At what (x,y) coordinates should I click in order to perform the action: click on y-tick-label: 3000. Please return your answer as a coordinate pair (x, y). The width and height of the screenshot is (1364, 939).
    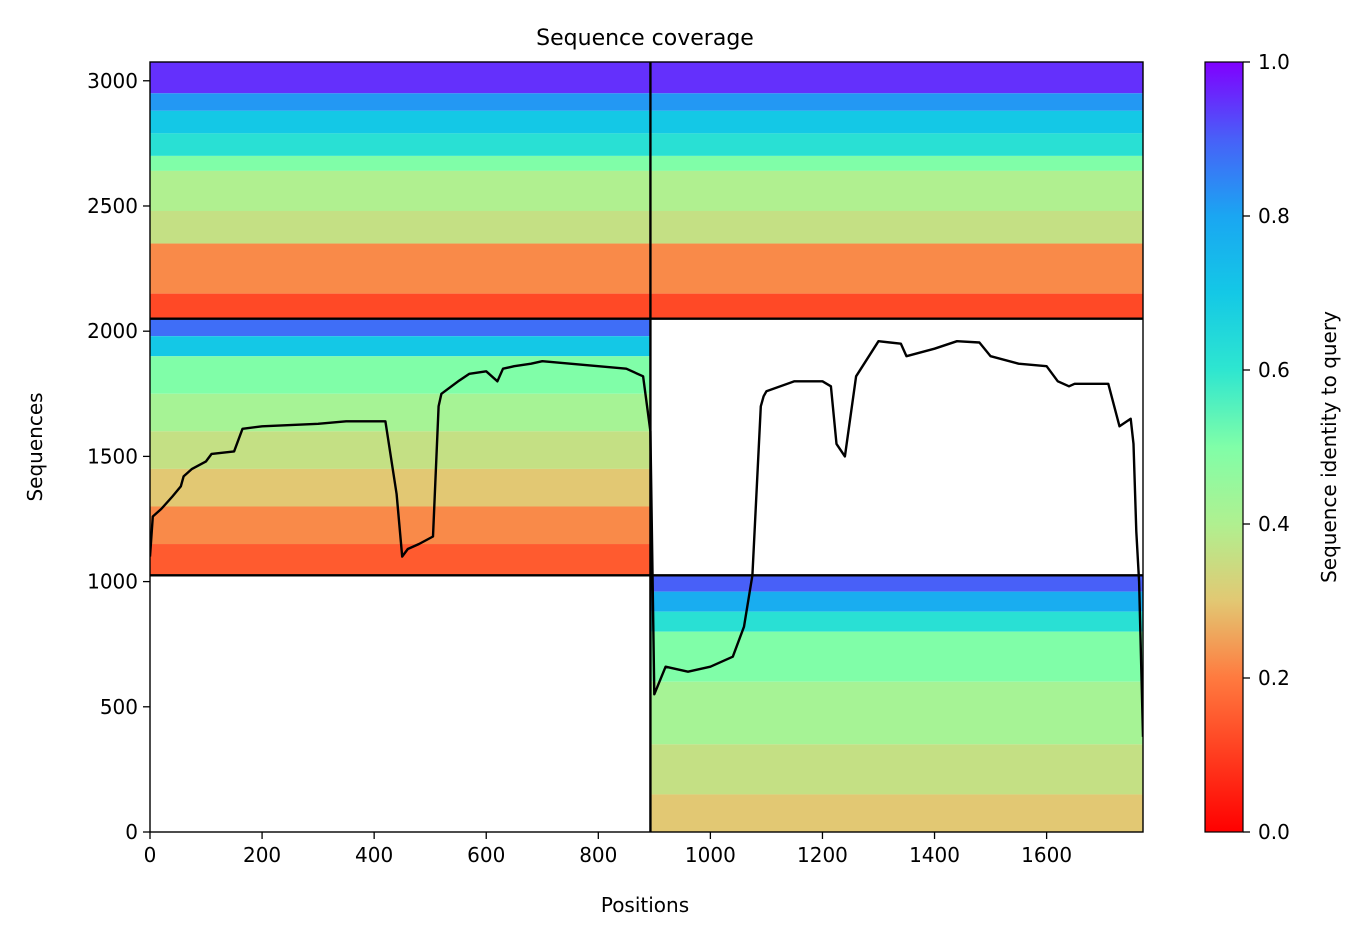
    Looking at the image, I should click on (112, 81).